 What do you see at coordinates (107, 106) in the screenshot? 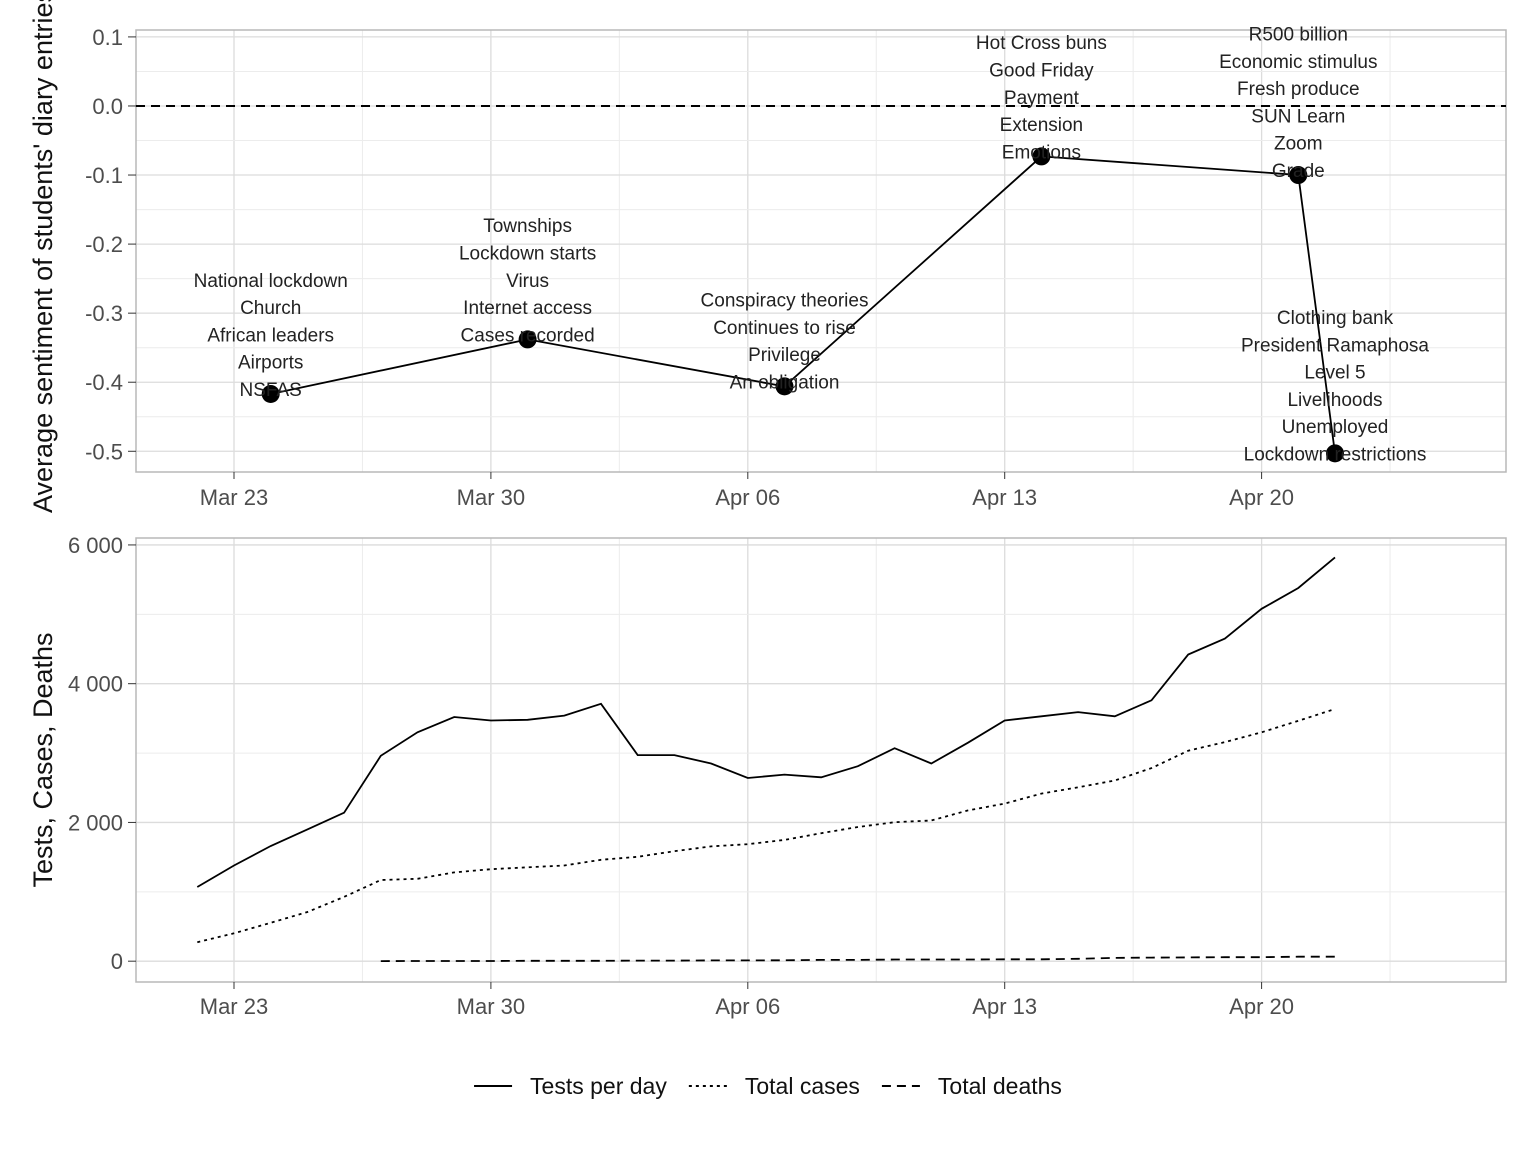
I see `y-tick-label: 0.0` at bounding box center [107, 106].